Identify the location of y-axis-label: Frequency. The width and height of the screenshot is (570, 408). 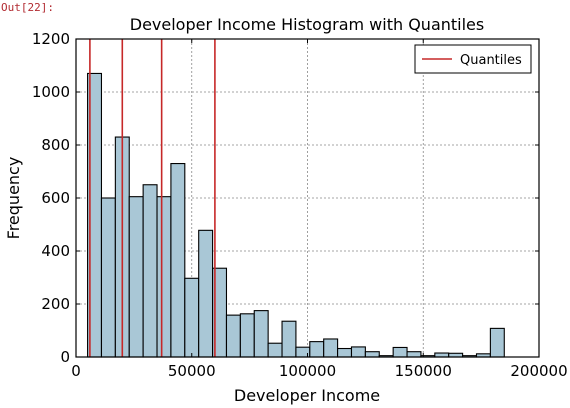
(13, 198).